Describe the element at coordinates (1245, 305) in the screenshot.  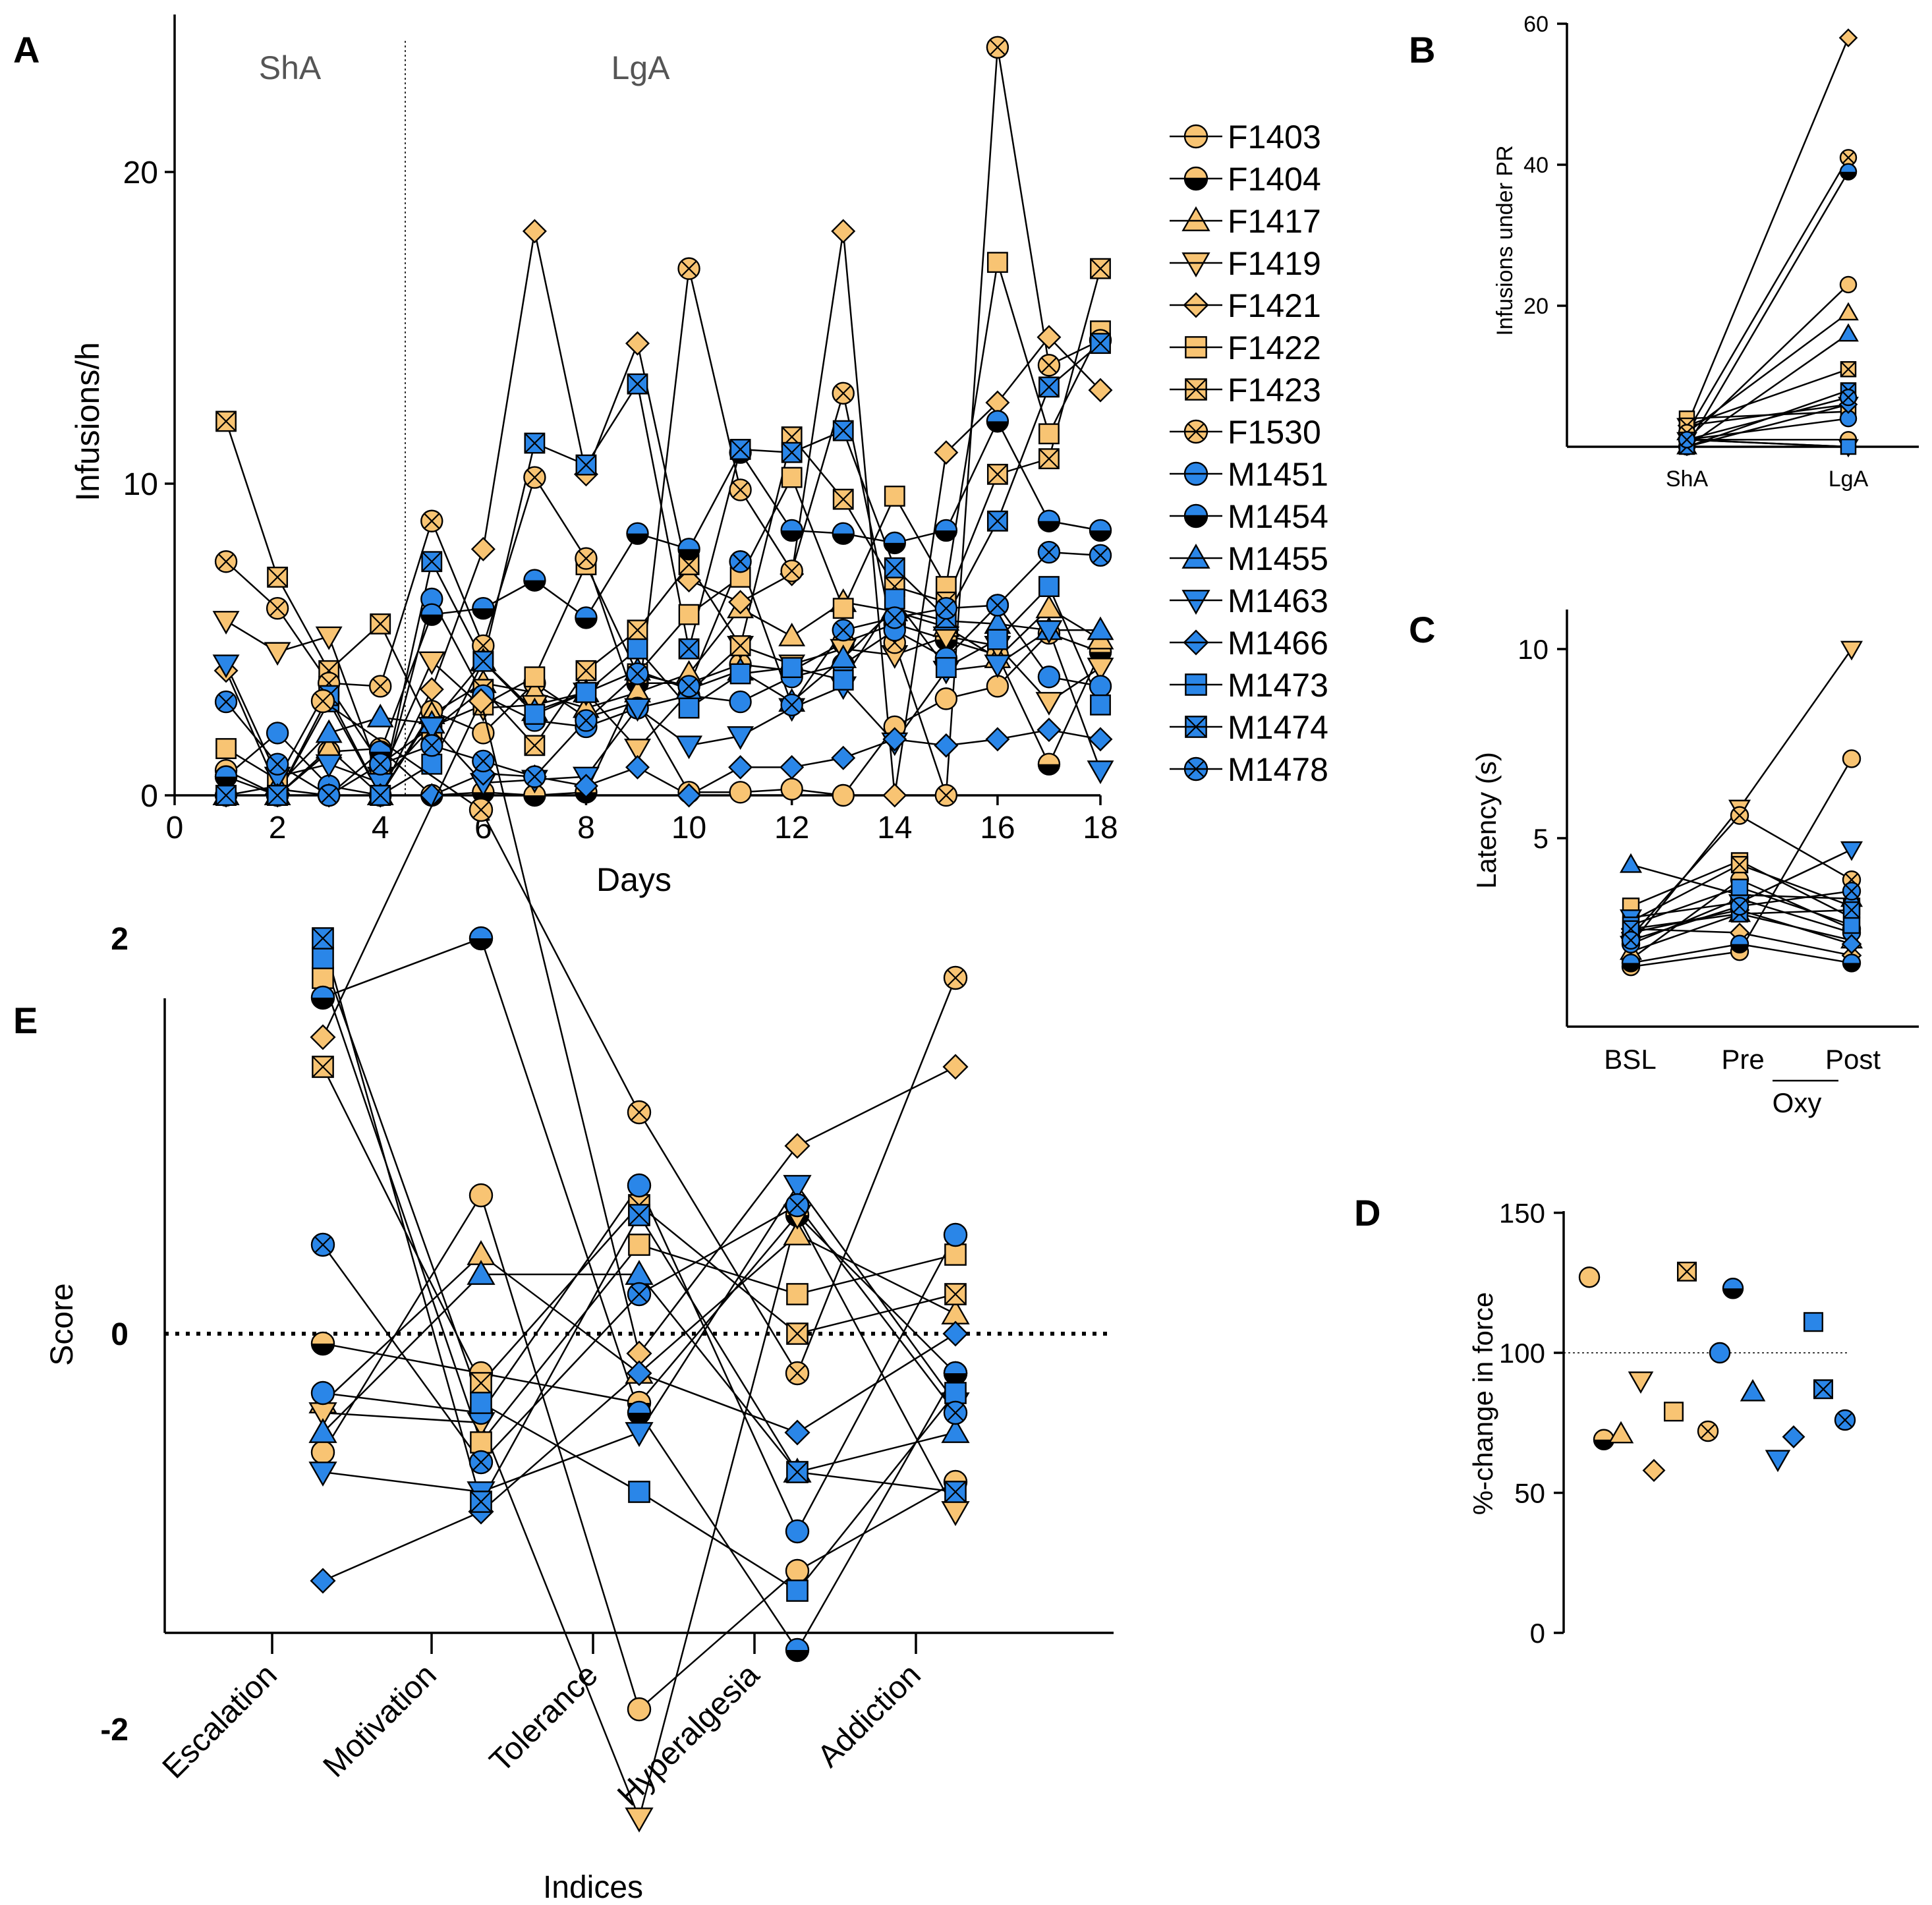
I see `legend-item: F1421` at that location.